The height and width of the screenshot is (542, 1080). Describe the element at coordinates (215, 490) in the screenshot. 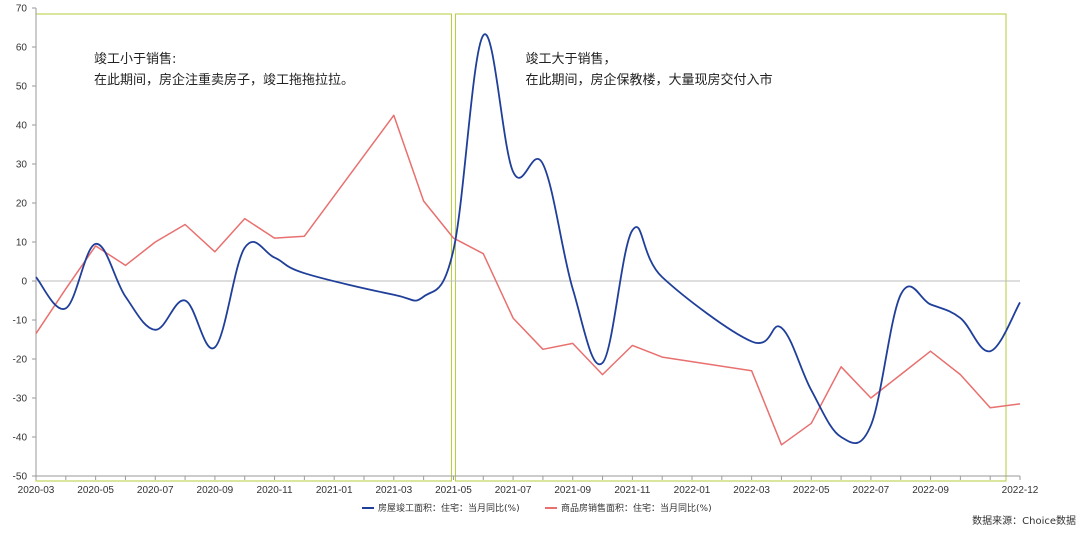

I see `x-tick-label: 2020-09` at that location.